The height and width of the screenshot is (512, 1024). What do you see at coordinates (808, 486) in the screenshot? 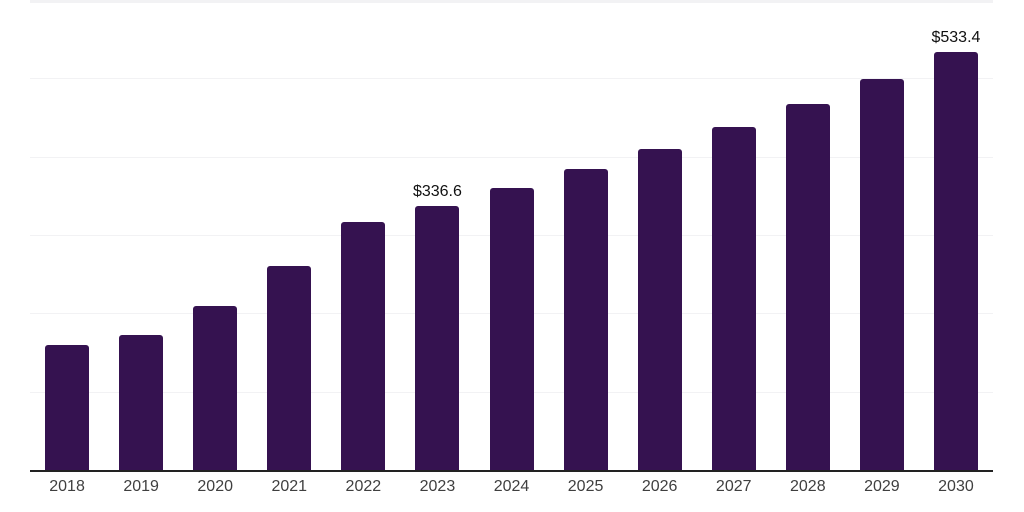
I see `x-tick-label-2028: 2028` at bounding box center [808, 486].